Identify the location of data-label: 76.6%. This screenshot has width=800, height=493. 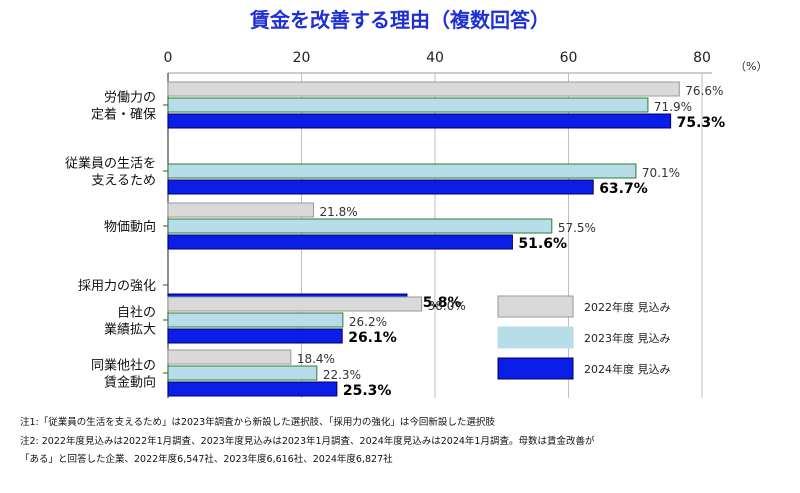
(704, 91).